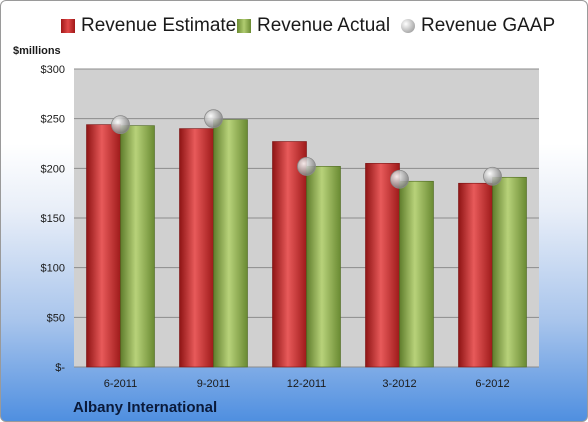  I want to click on x-tick-label: 6-2011, so click(120, 384).